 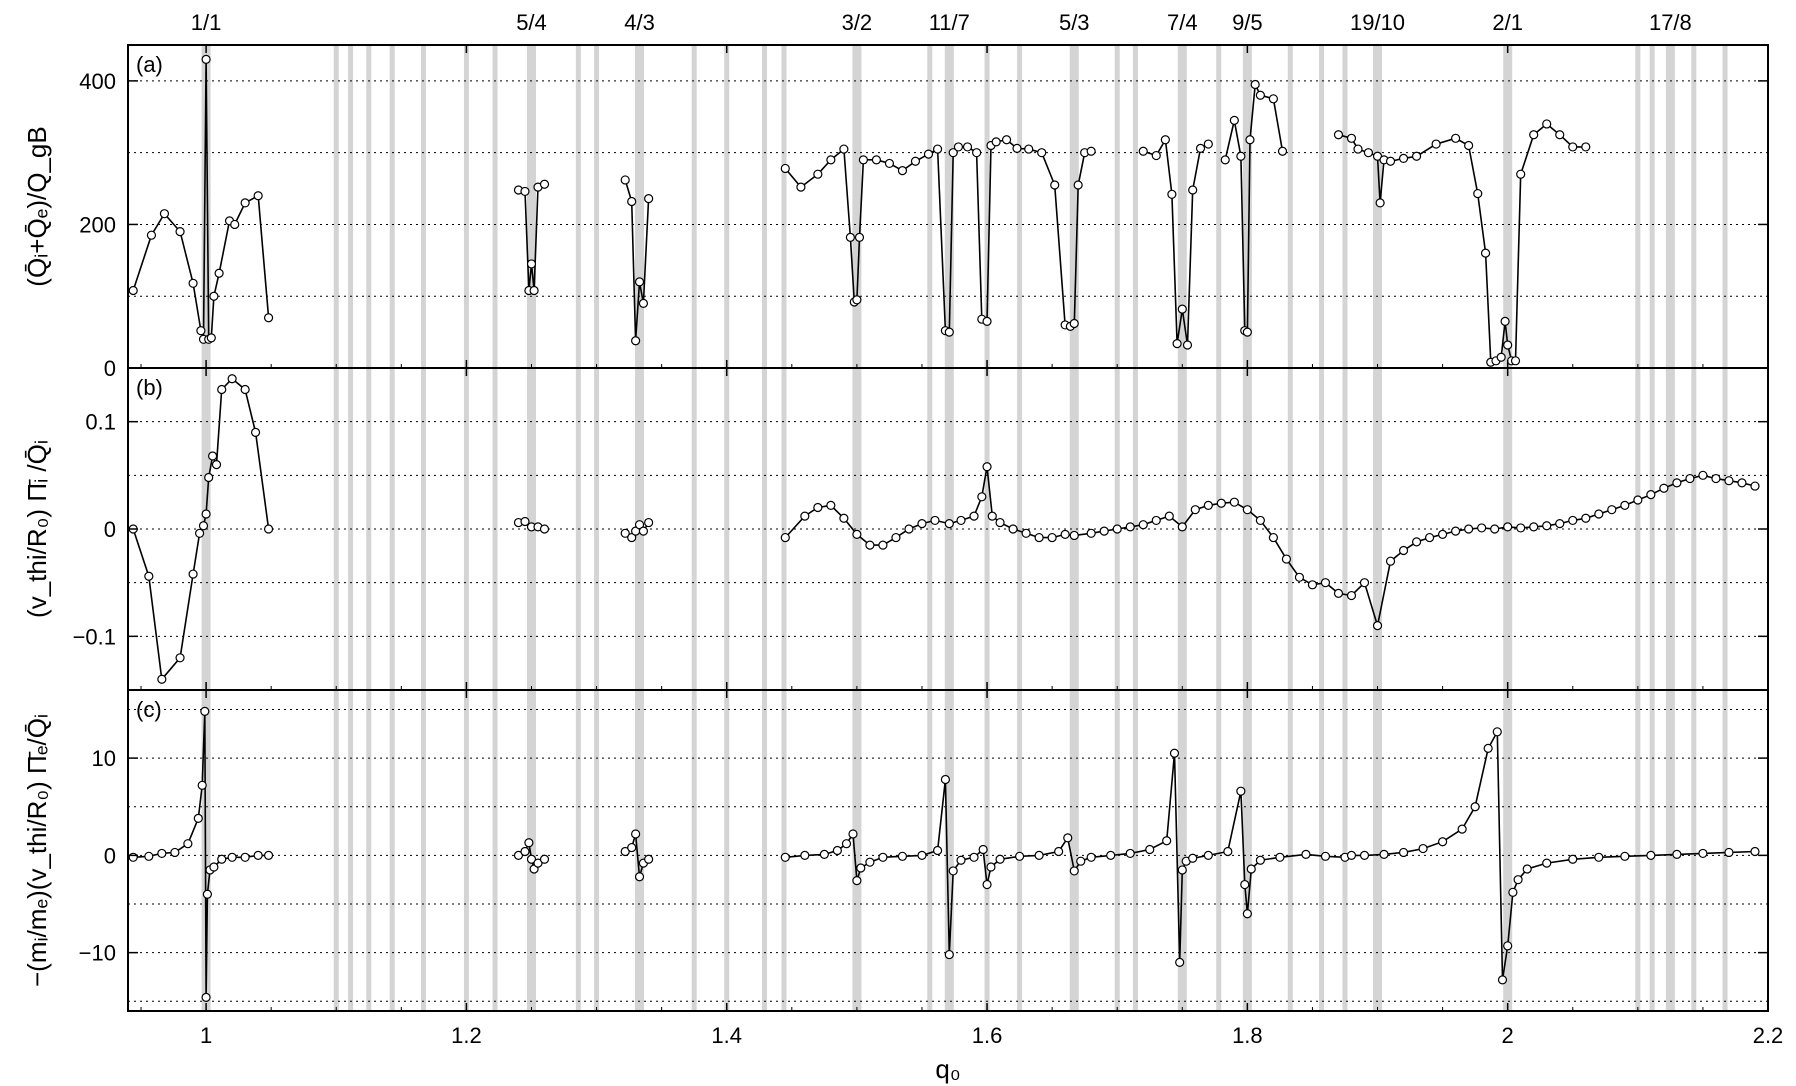 I want to click on y-tick-label: 0, so click(x=110, y=855).